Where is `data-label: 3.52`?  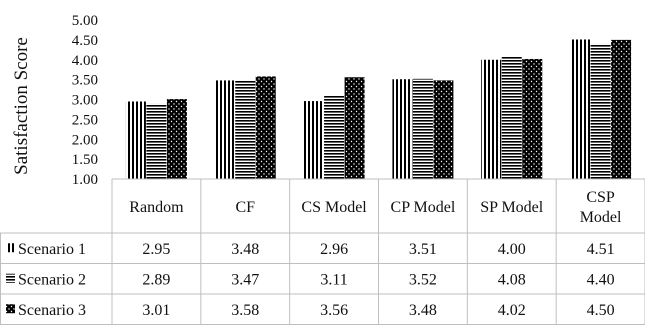 data-label: 3.52 is located at coordinates (423, 279).